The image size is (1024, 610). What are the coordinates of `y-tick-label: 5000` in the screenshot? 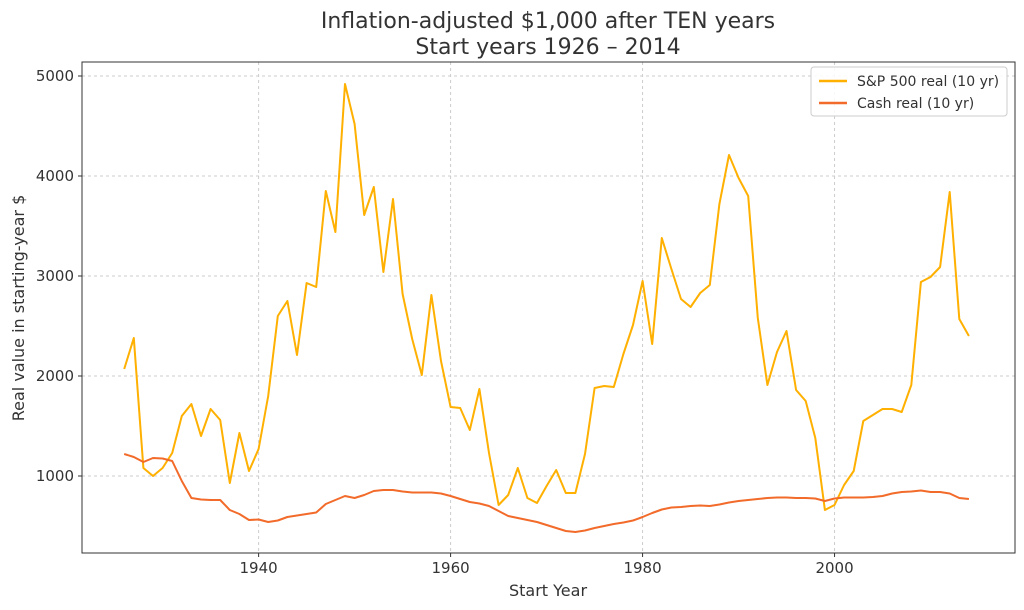 It's located at (55, 76).